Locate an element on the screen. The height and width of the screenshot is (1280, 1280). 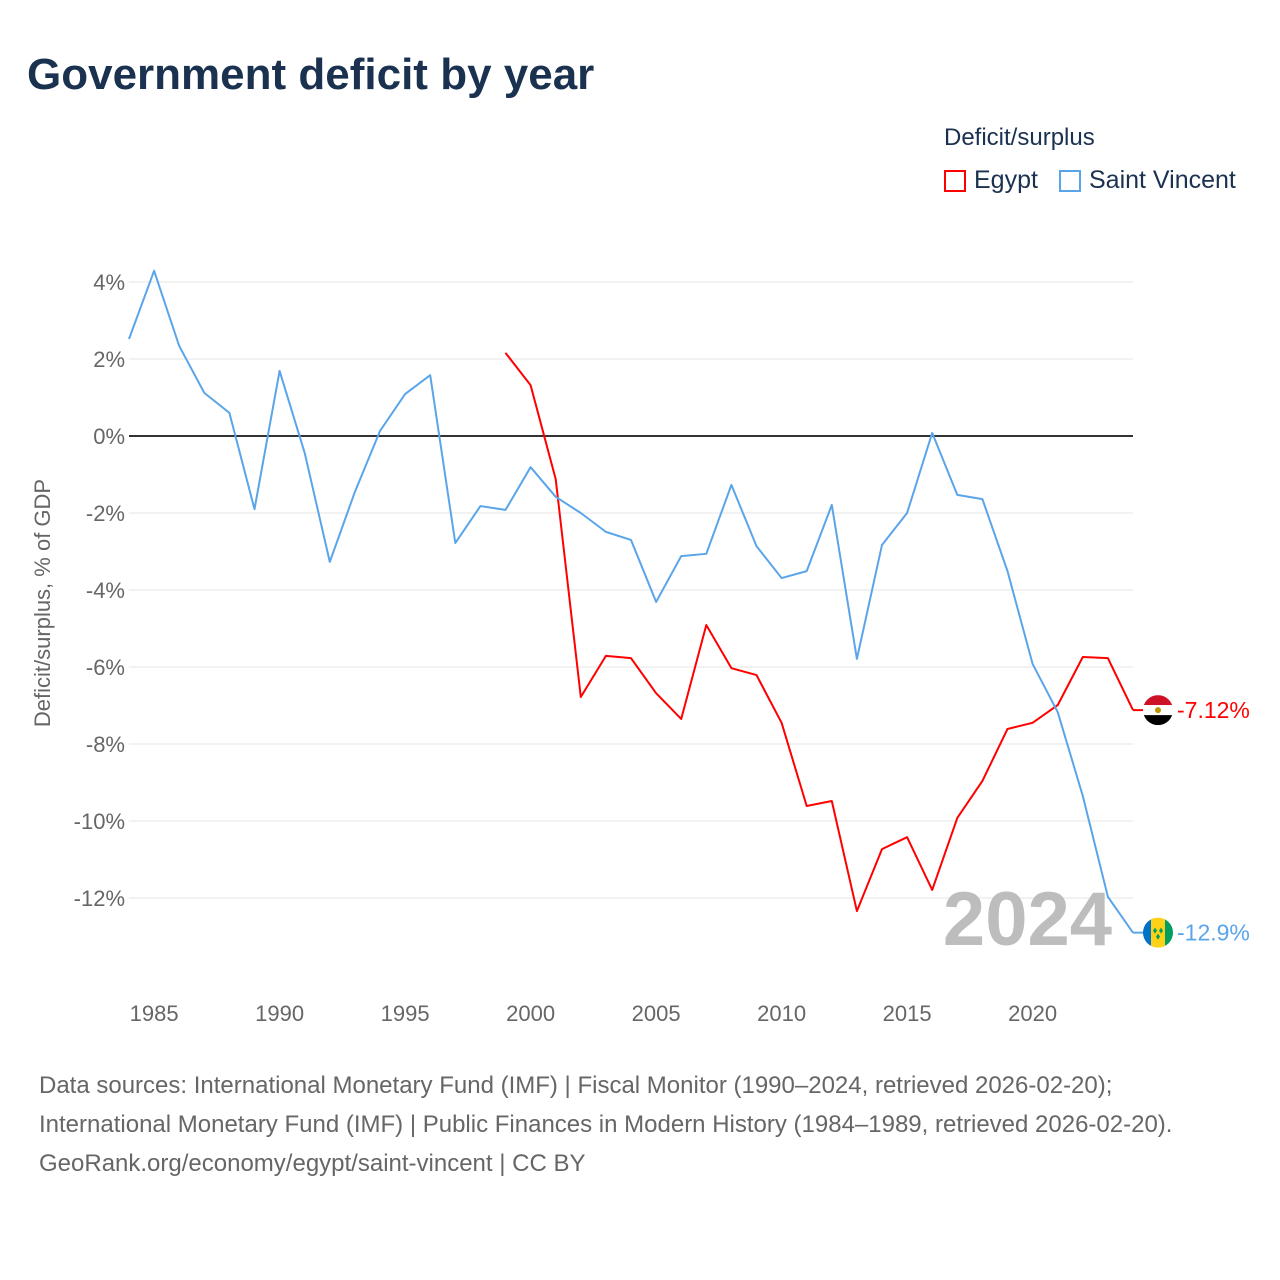
y-tick-label: 4% is located at coordinates (109, 282).